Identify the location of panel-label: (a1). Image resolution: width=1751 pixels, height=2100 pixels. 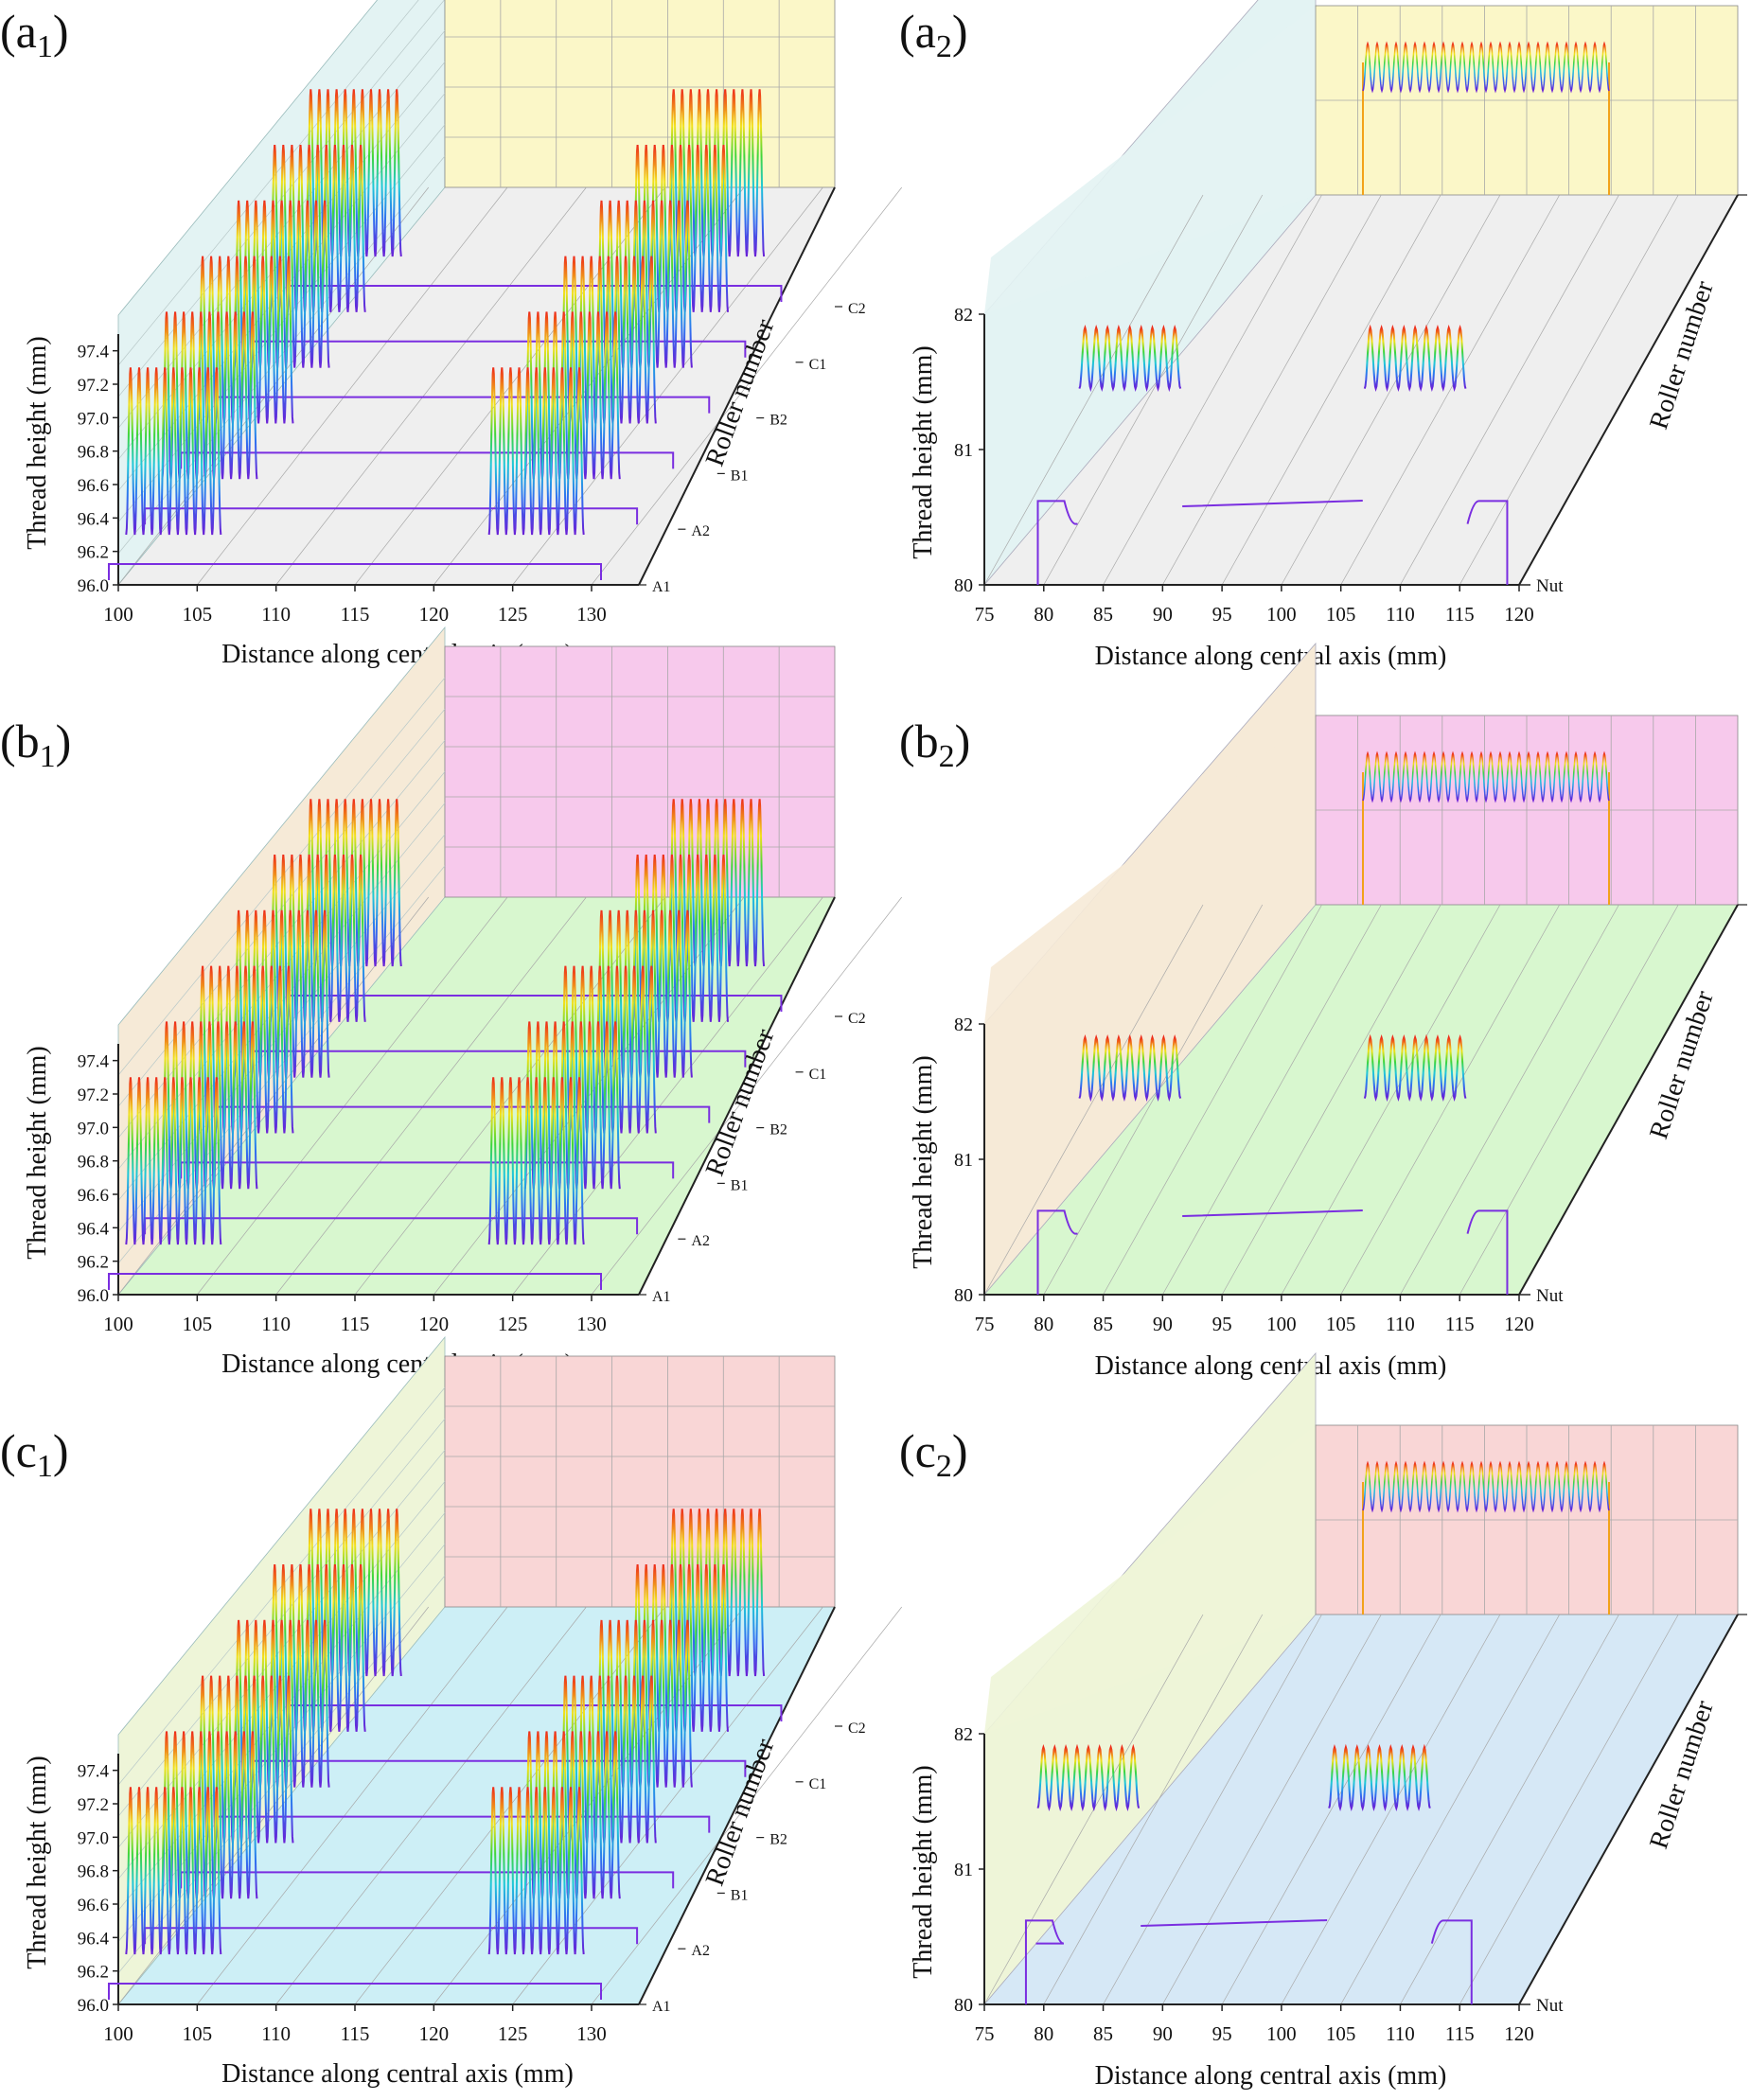
(34, 34).